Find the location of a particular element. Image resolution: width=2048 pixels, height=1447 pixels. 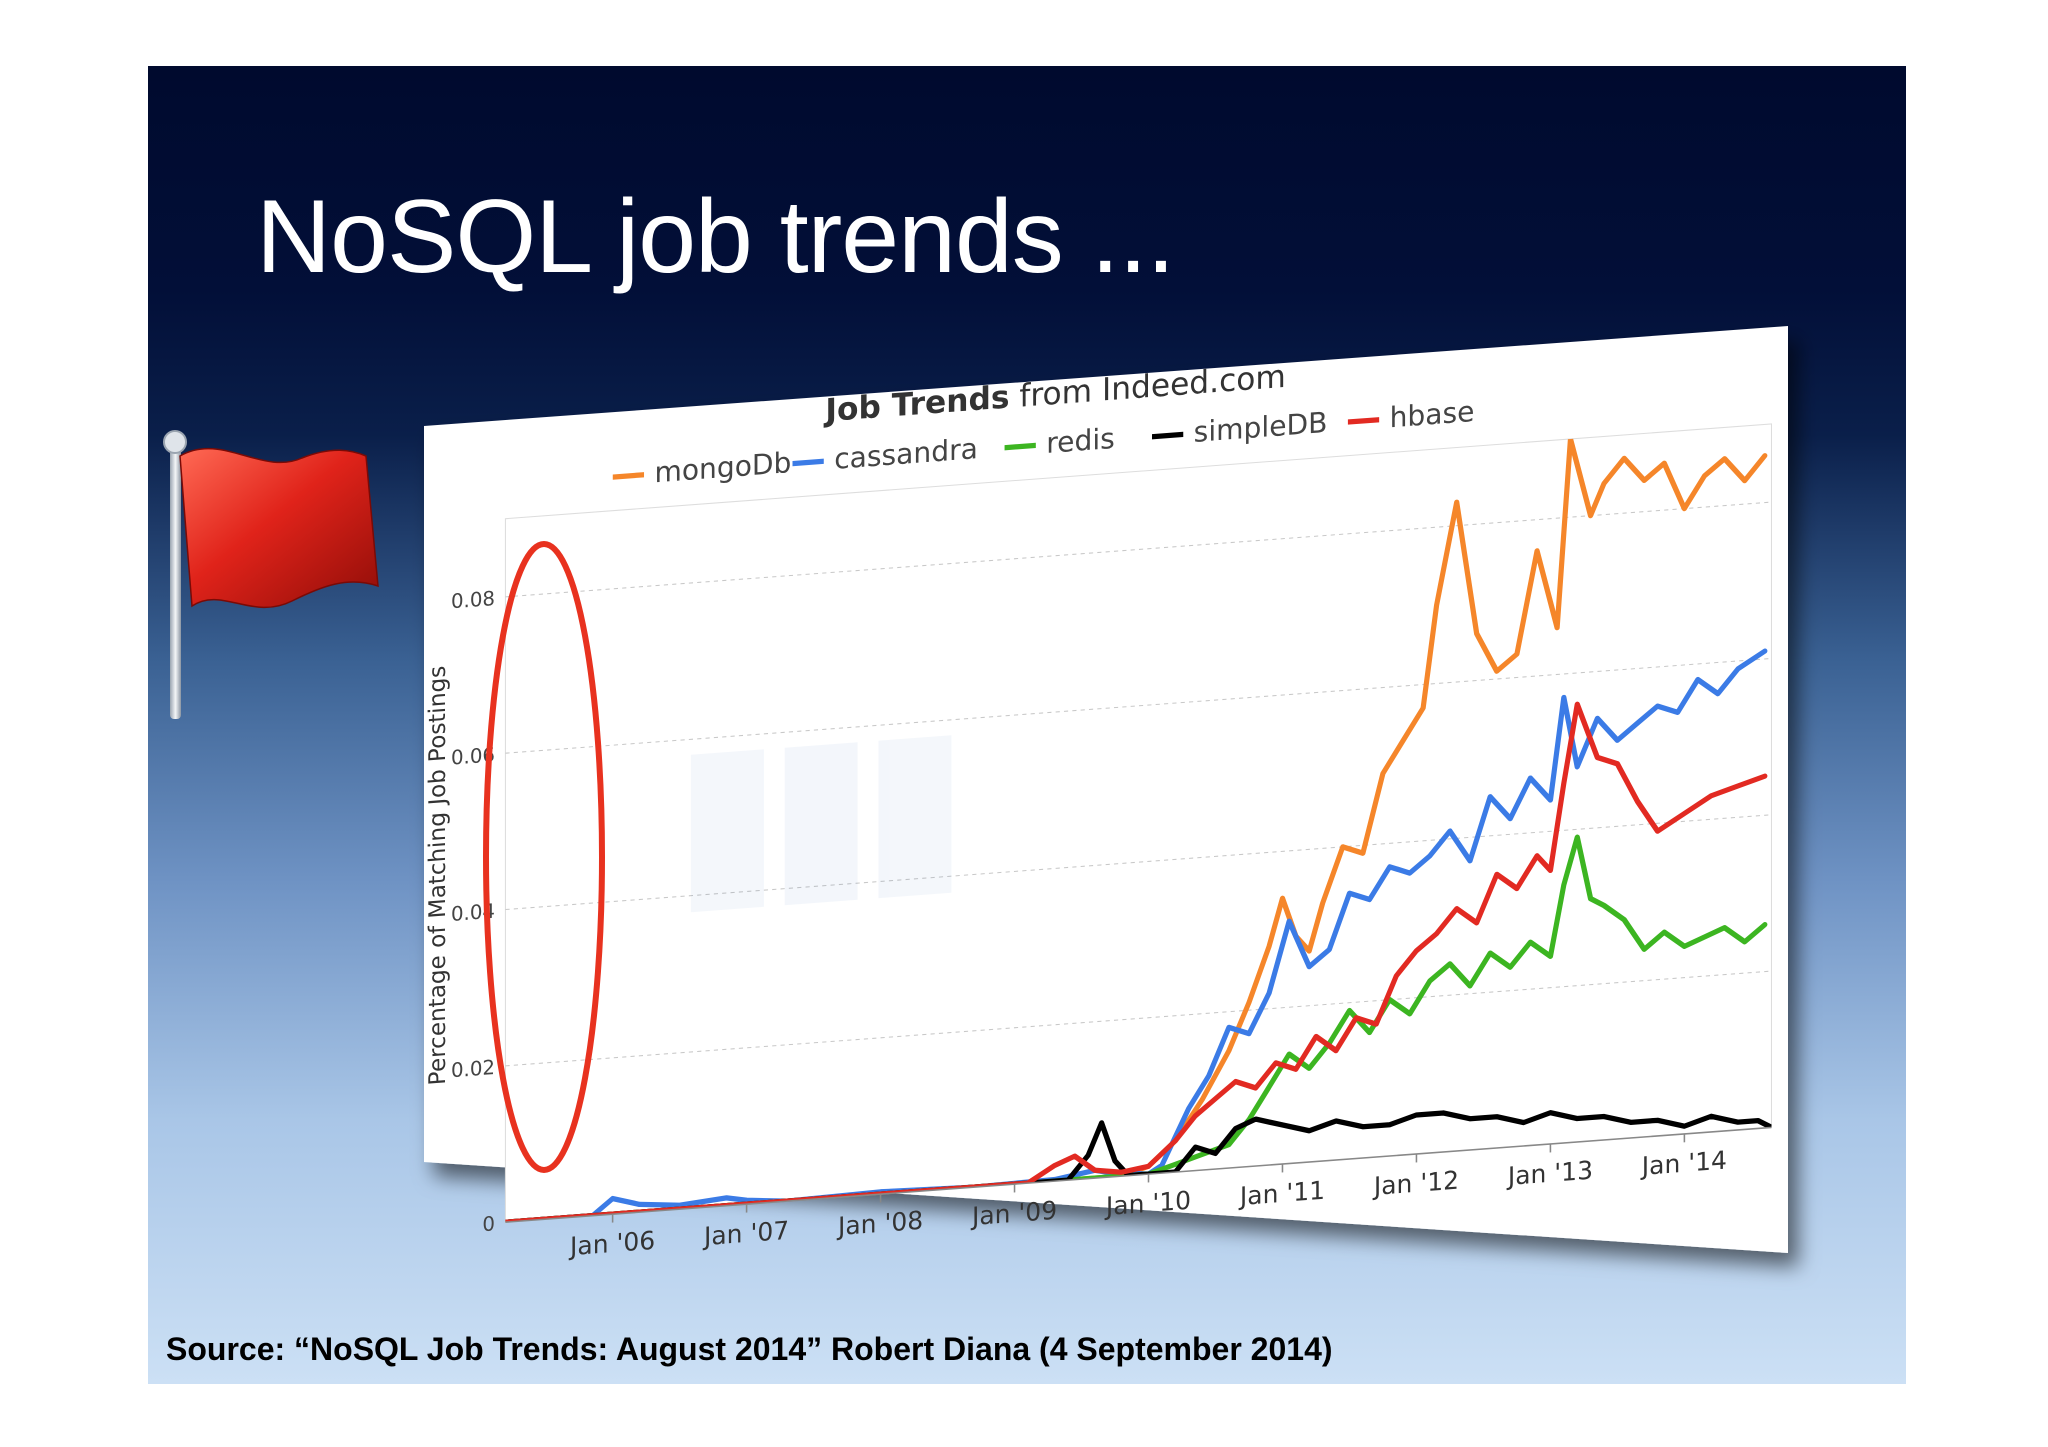

y-axis-label: Percentage of Matching Job Postings is located at coordinates (438, 875).